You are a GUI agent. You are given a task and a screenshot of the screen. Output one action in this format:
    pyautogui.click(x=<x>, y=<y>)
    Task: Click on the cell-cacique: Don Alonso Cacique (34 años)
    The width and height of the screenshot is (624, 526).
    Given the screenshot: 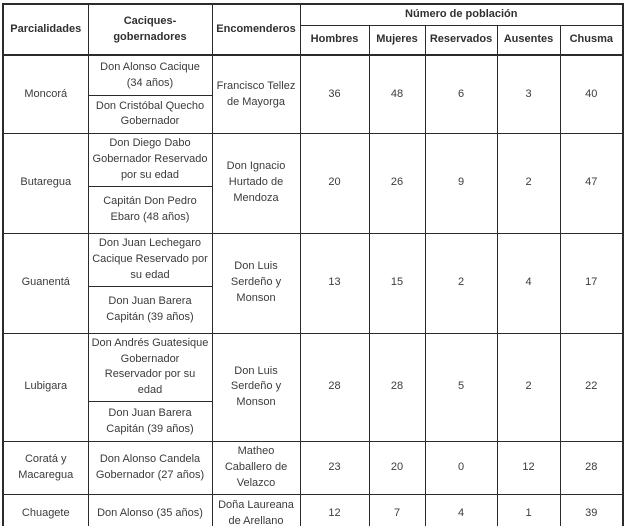 What is the action you would take?
    pyautogui.click(x=150, y=75)
    